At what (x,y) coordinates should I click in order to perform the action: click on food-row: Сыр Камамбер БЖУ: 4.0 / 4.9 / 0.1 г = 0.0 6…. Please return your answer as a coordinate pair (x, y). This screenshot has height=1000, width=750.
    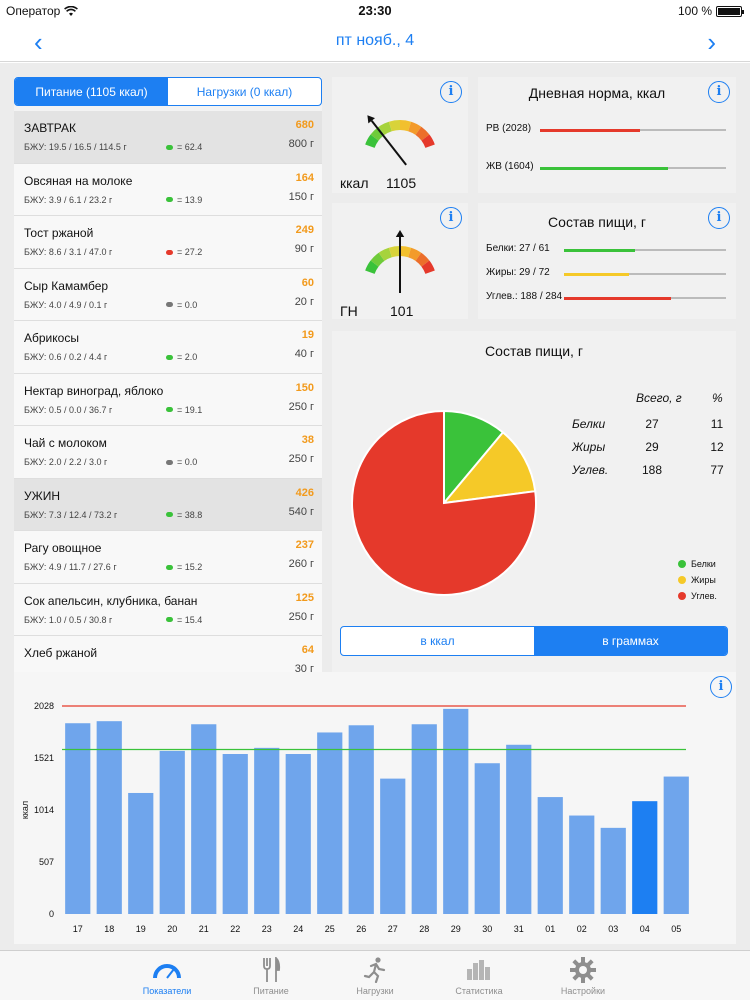
    Looking at the image, I should click on (168, 294).